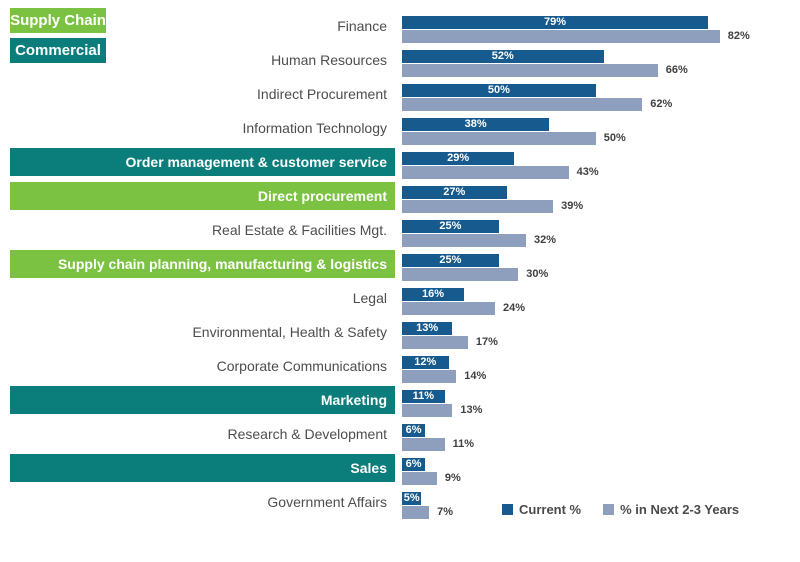 This screenshot has width=800, height=562. What do you see at coordinates (307, 433) in the screenshot?
I see `category-label: Research & Development` at bounding box center [307, 433].